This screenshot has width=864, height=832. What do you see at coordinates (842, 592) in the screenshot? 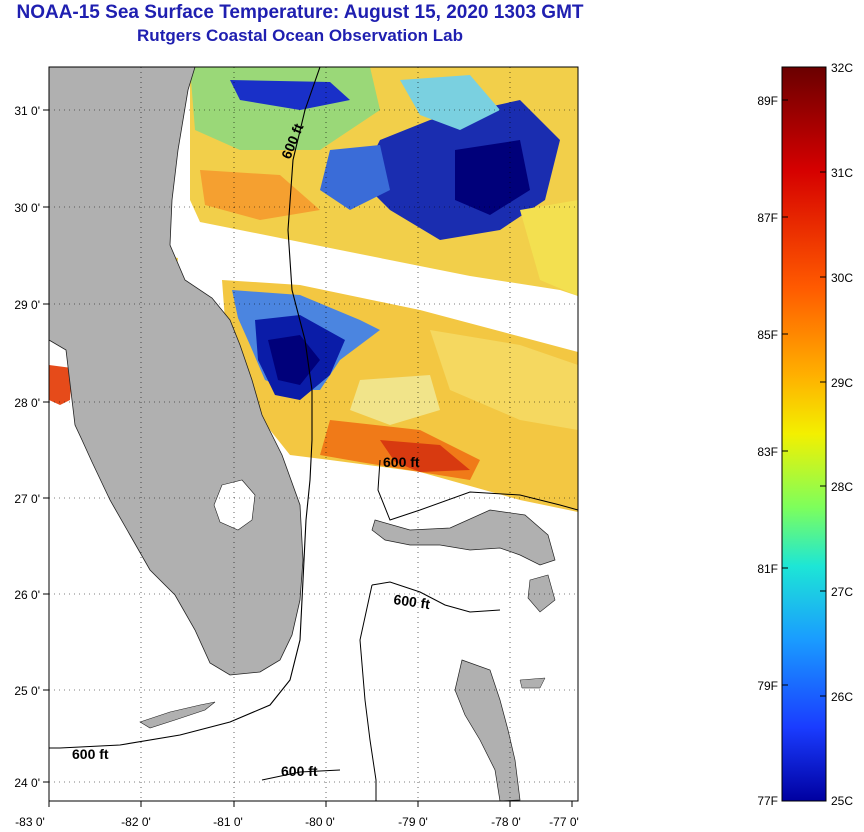
I see `cb-celsius-27: 27C` at bounding box center [842, 592].